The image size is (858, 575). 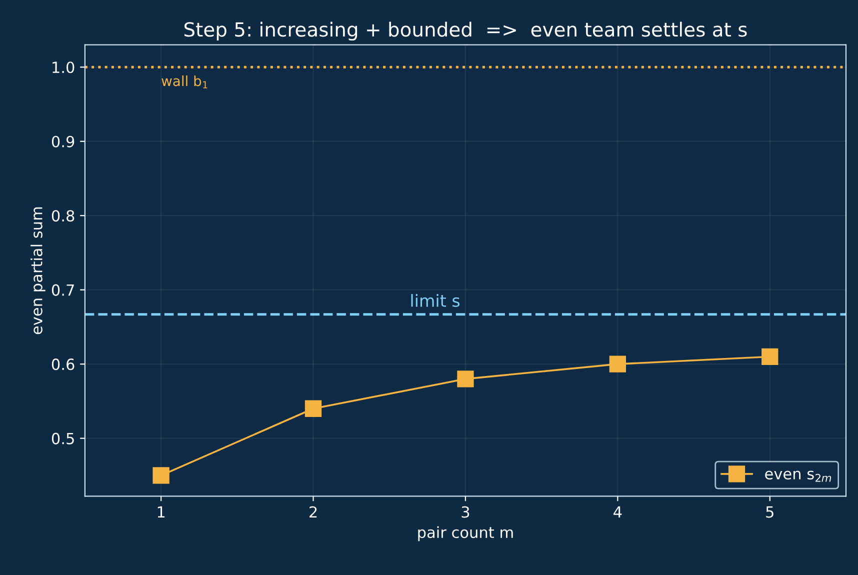 What do you see at coordinates (38, 270) in the screenshot?
I see `y-axis-title: even partial sum` at bounding box center [38, 270].